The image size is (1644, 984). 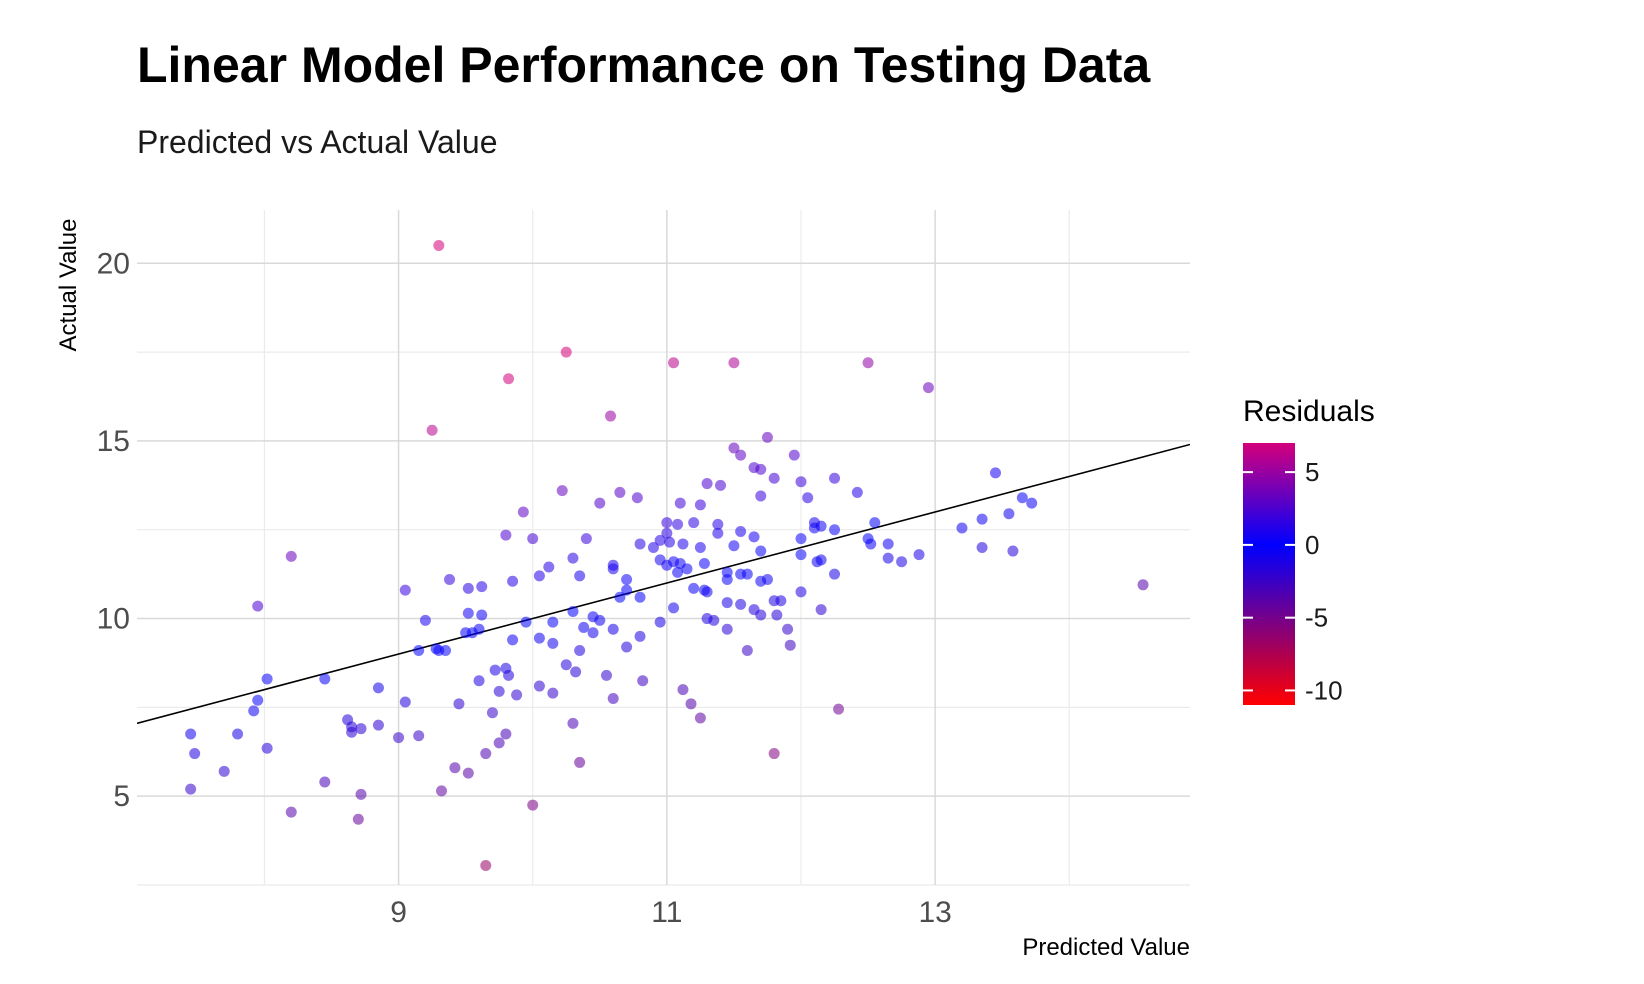 I want to click on legend-tick-label: 5, so click(x=1312, y=472).